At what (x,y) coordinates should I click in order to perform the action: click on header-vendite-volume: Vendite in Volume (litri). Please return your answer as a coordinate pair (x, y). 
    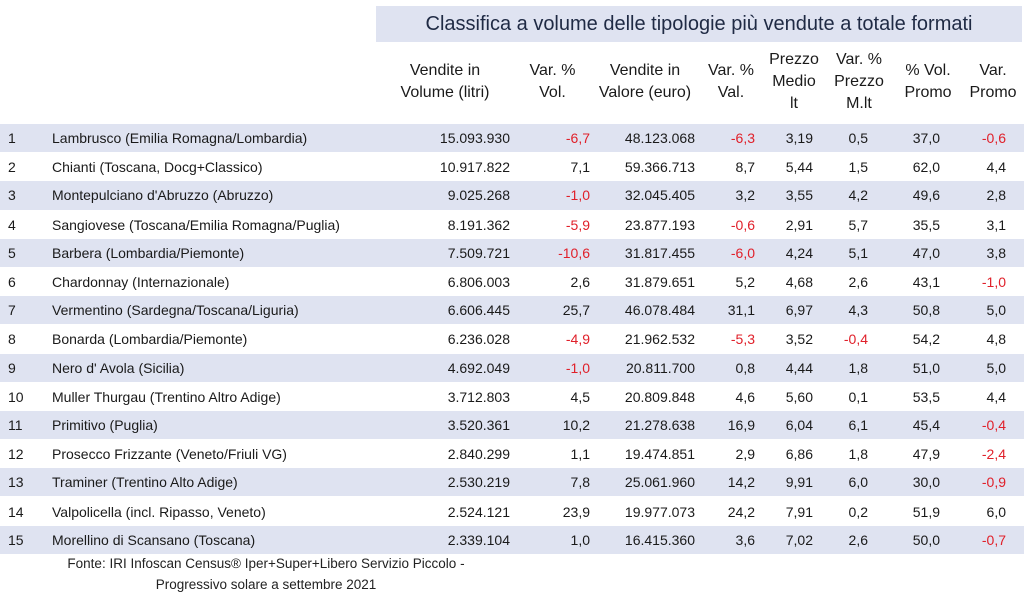
    Looking at the image, I should click on (445, 82).